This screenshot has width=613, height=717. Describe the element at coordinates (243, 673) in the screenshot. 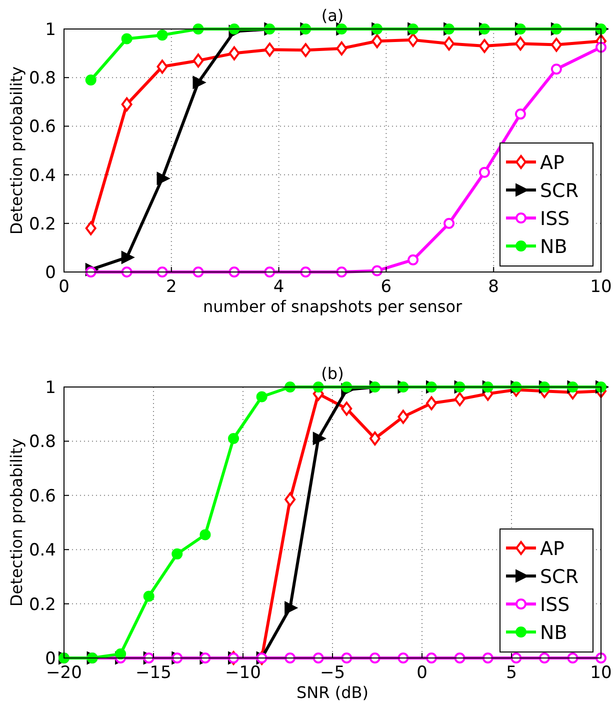

I see `x-tick-label: −10` at that location.